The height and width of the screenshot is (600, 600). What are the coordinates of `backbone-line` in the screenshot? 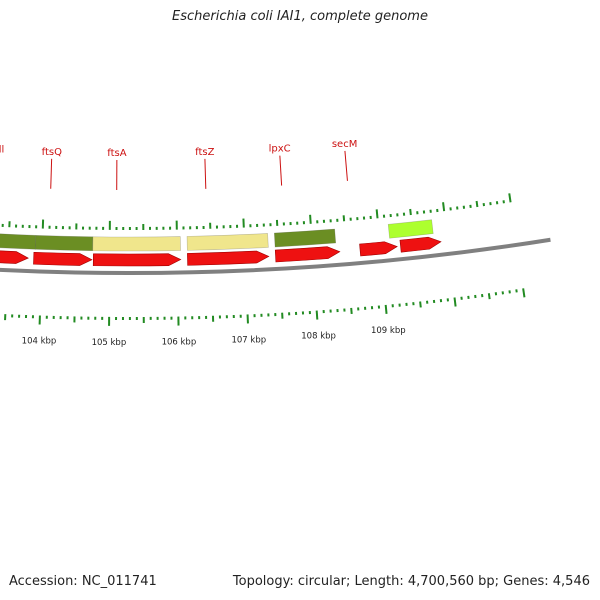 It's located at (275, 256).